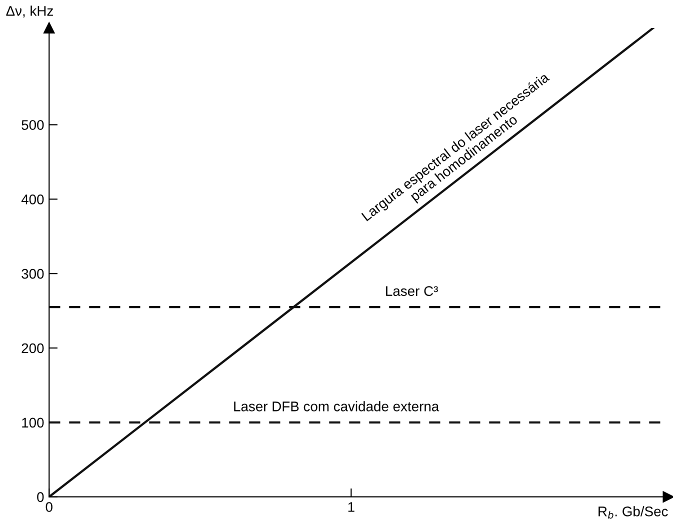  Describe the element at coordinates (351, 507) in the screenshot. I see `x-tick-label: 1` at that location.